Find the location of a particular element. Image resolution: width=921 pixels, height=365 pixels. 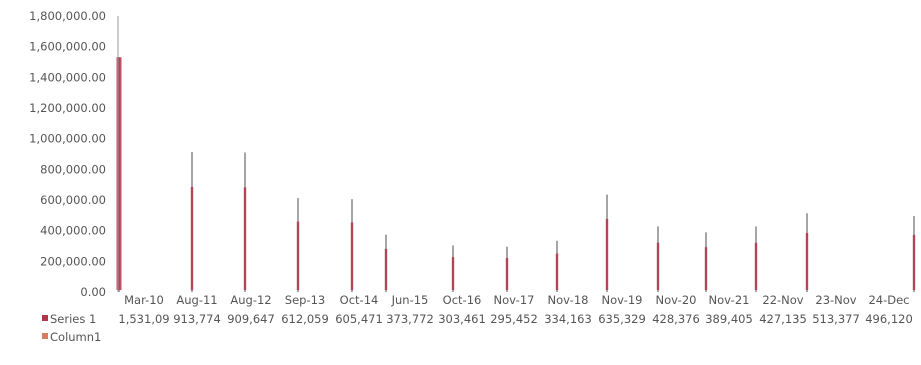

x-tick-label: Oct-16 is located at coordinates (462, 300).